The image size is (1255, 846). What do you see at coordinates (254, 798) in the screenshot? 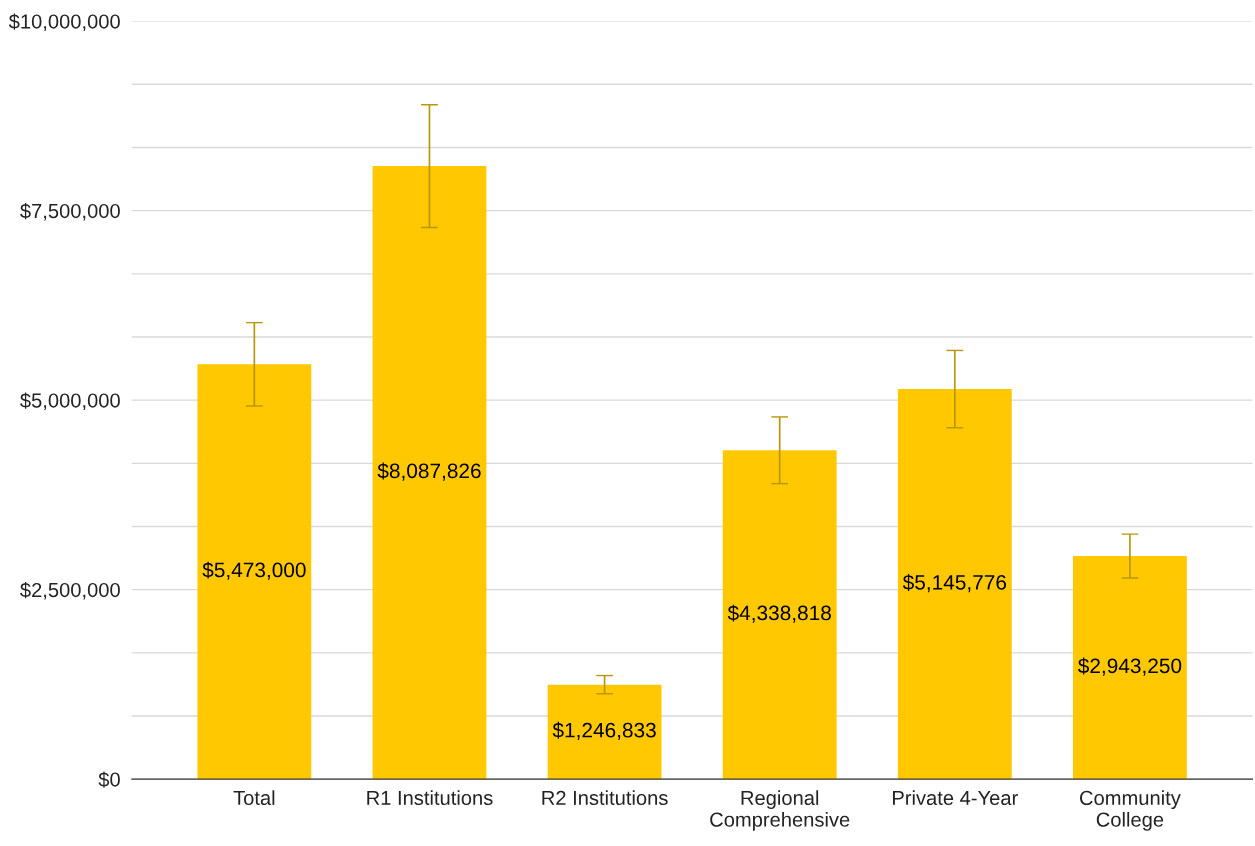
I see `x-tick-label: Total` at bounding box center [254, 798].